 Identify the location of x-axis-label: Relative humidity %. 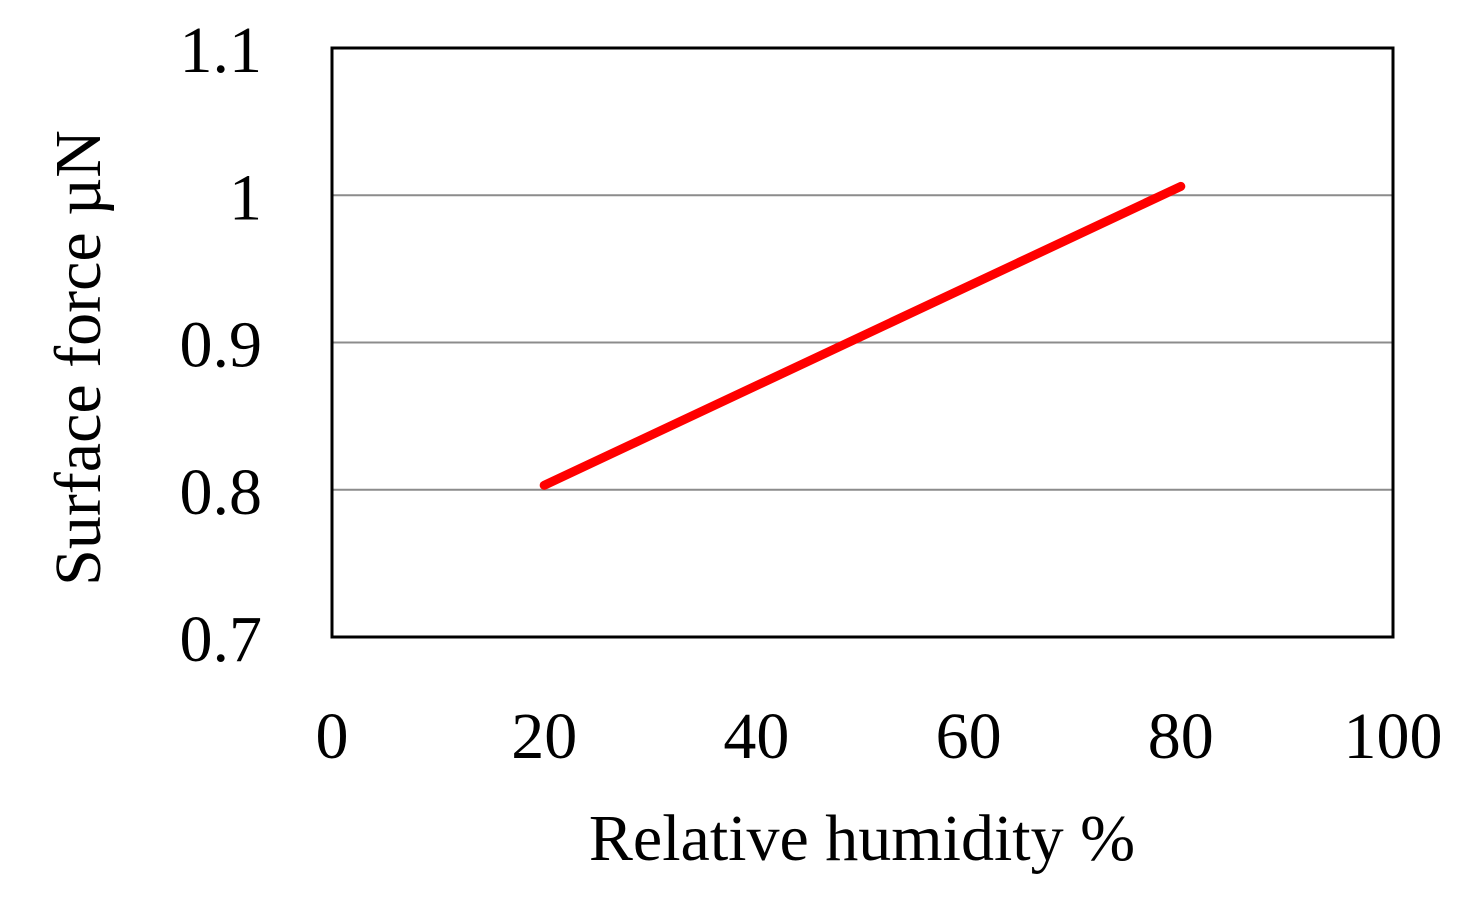
(862, 838).